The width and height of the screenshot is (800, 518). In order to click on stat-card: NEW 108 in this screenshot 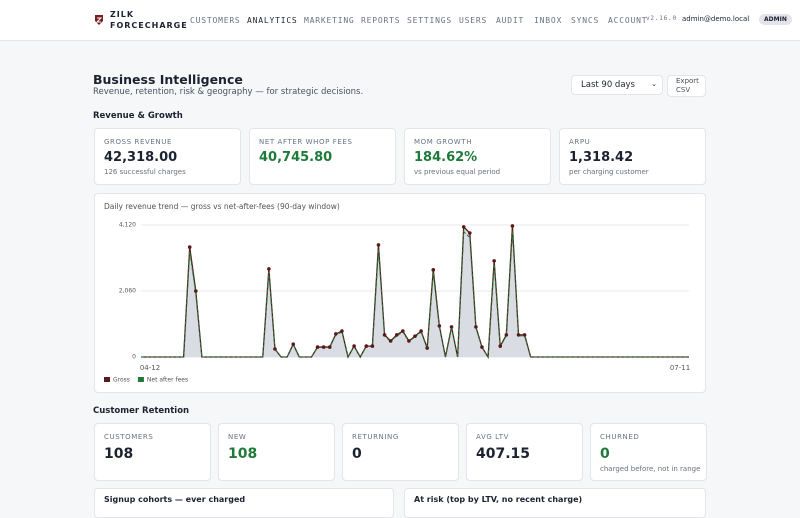, I will do `click(276, 452)`.